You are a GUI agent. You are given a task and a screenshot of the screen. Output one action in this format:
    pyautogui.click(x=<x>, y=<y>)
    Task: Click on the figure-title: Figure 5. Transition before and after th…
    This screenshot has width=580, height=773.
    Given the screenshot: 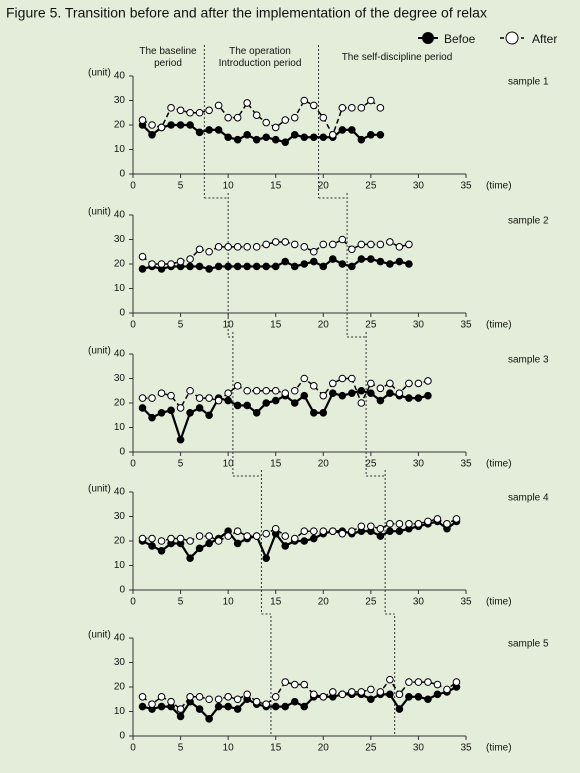 What is the action you would take?
    pyautogui.click(x=246, y=13)
    